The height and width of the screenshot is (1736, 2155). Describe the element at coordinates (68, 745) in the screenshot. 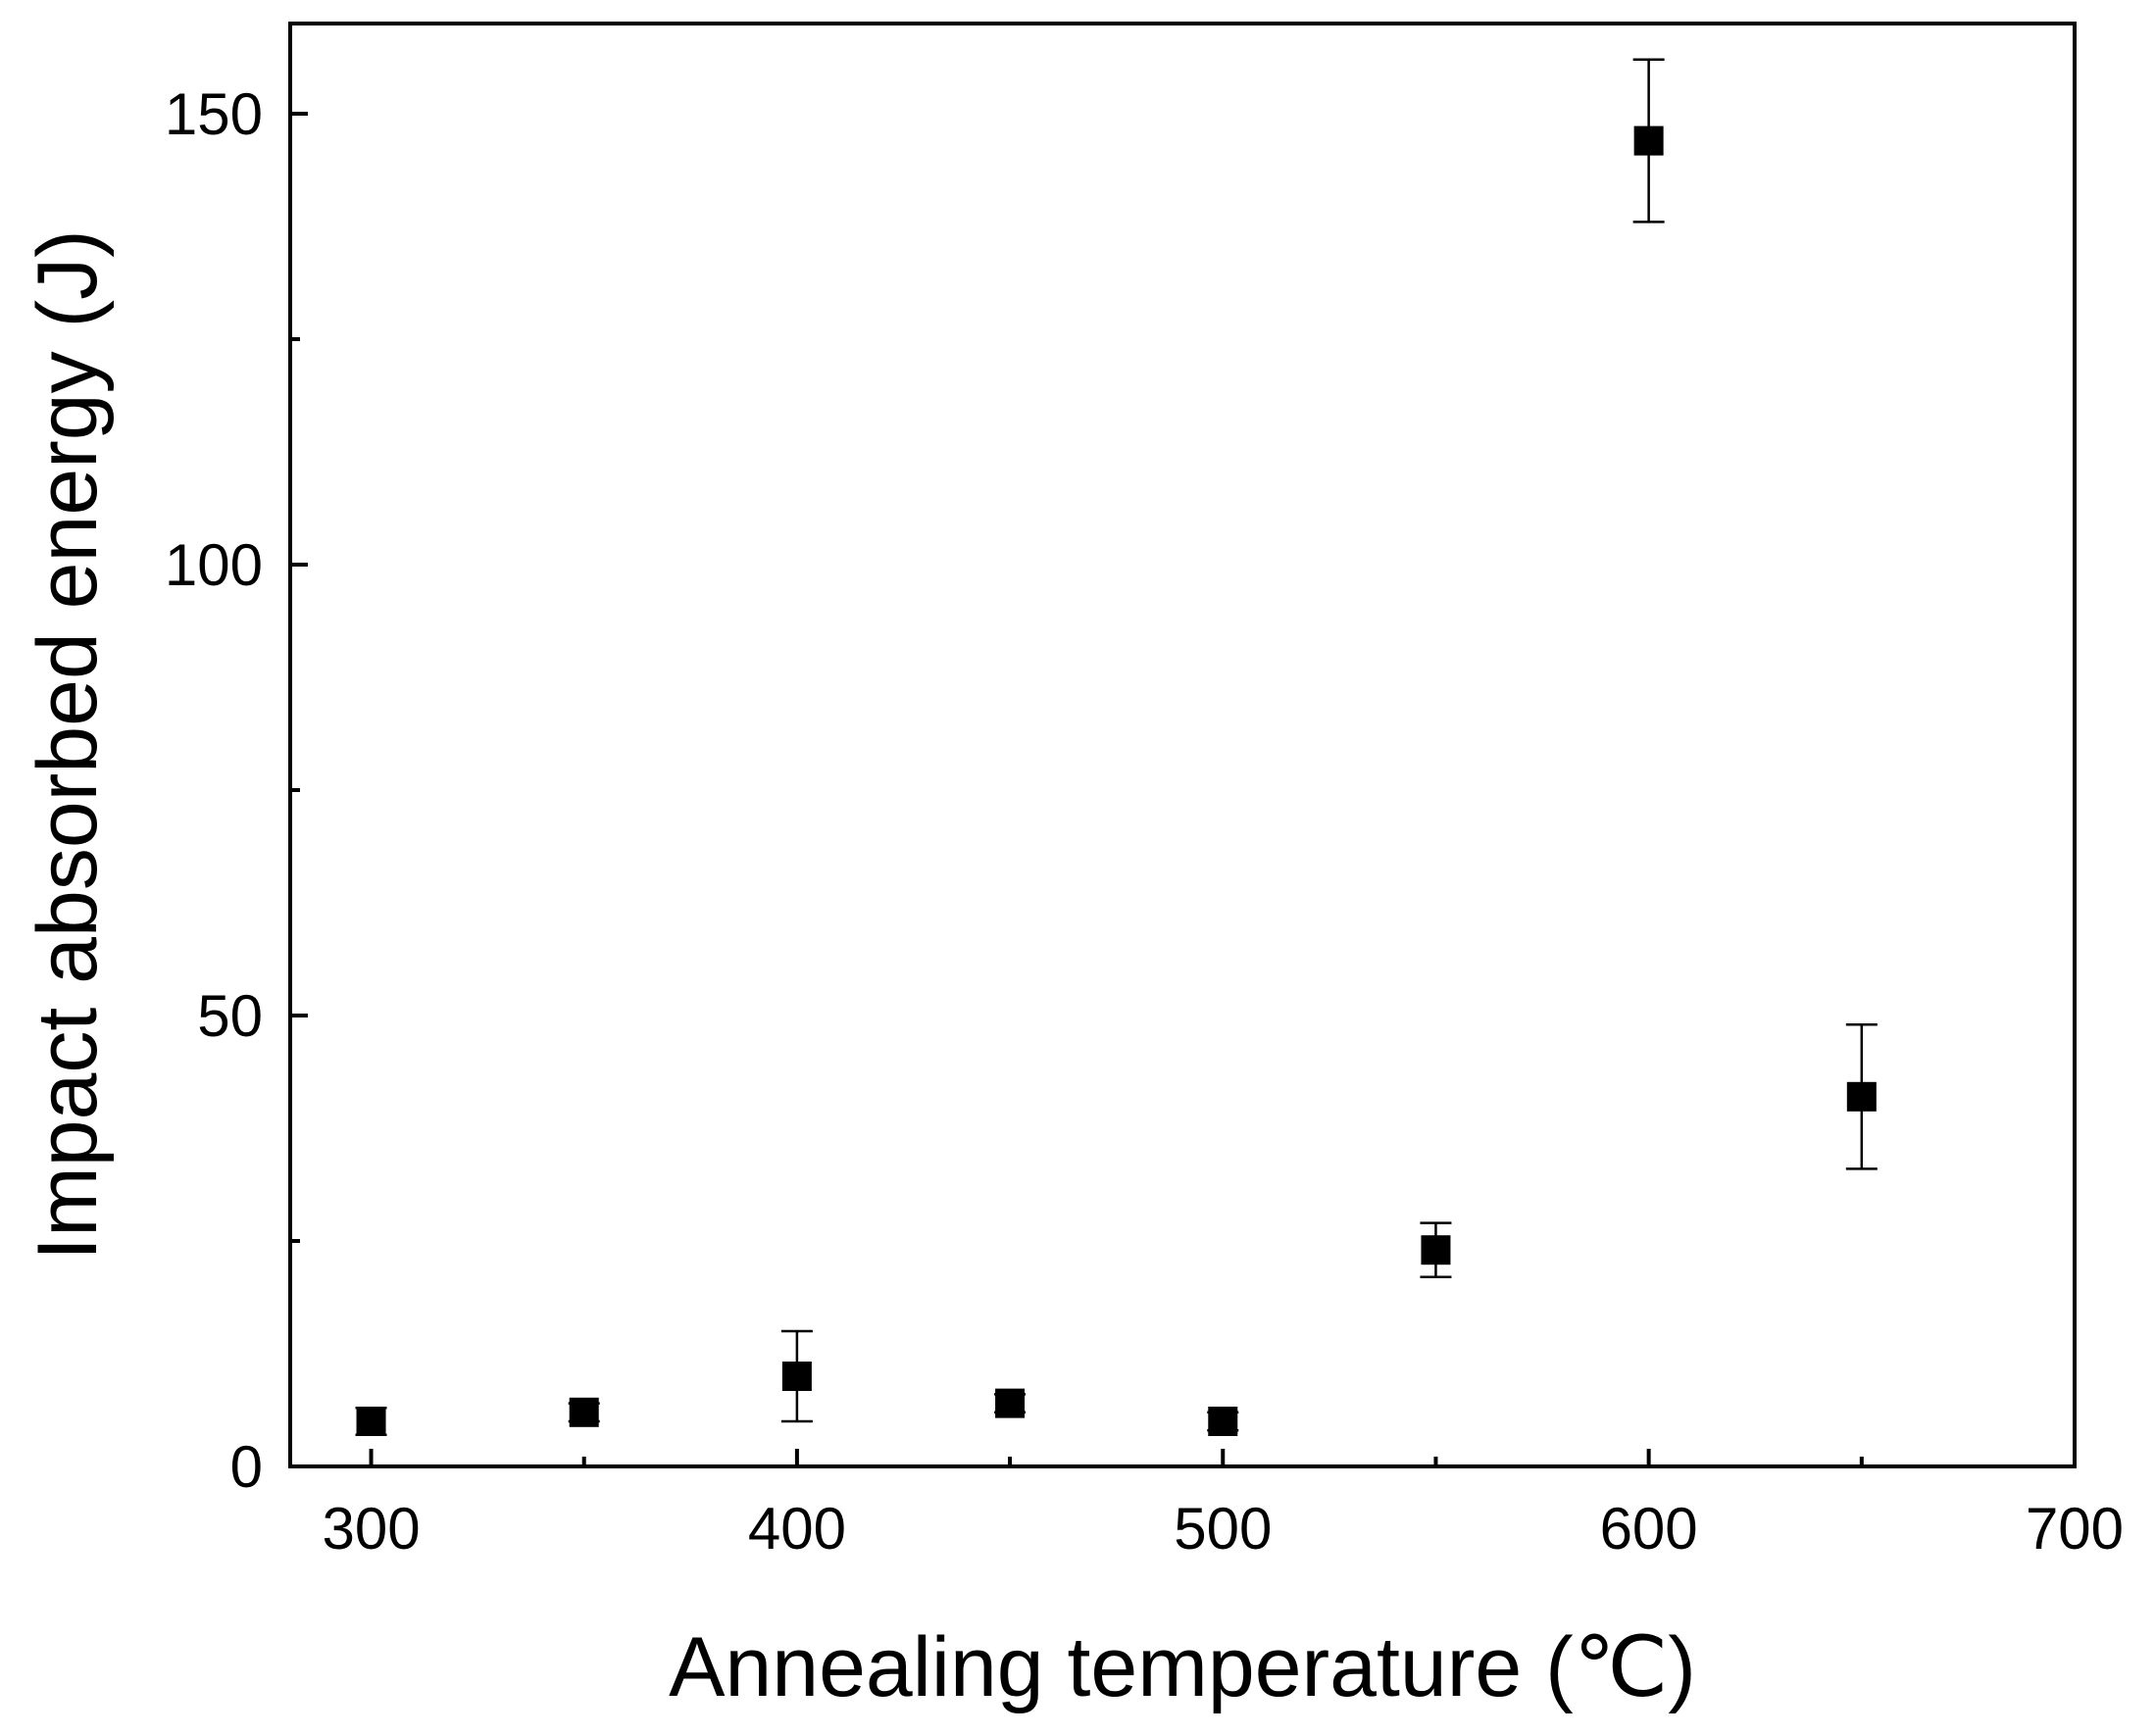

I see `y-axis-title: Impact absorbed energy (J)` at that location.